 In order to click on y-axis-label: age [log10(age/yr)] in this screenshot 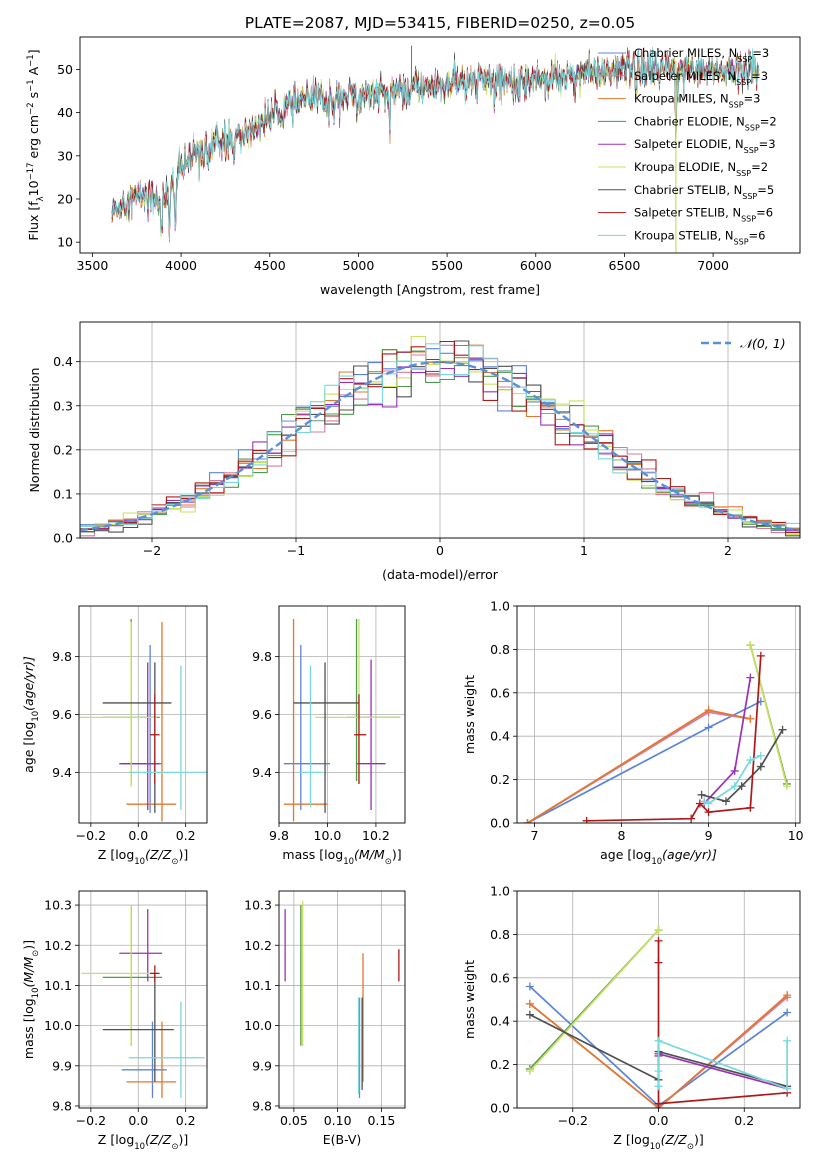, I will do `click(31, 714)`.